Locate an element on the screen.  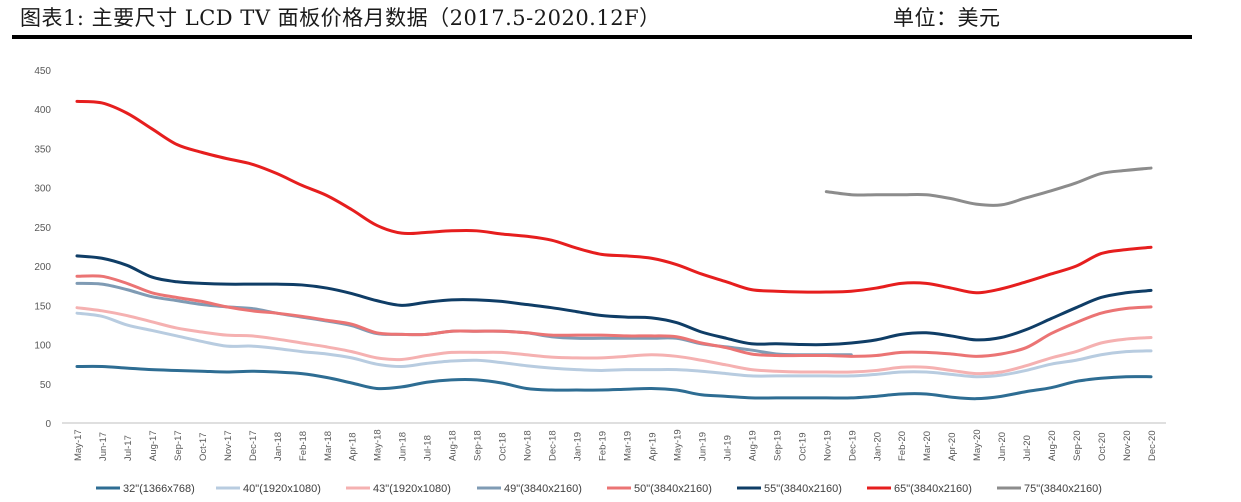
x-tick-label: Nov-19 is located at coordinates (827, 445).